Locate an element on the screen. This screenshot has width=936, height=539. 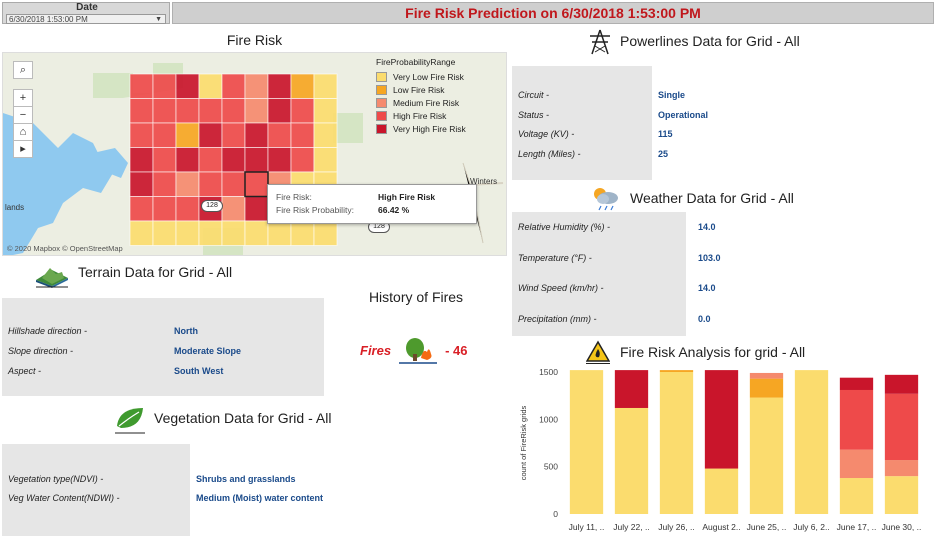
terrain-title: Terrain Data for Grid - All is located at coordinates (155, 272).